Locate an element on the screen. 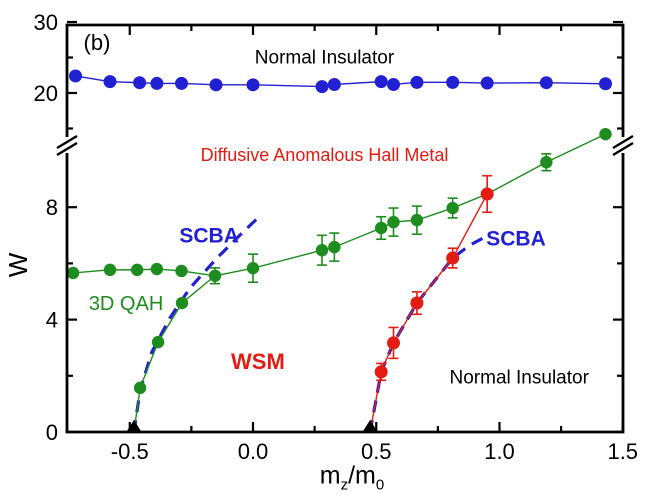 This screenshot has width=654, height=503. scba-curve-left-line is located at coordinates (196, 324).